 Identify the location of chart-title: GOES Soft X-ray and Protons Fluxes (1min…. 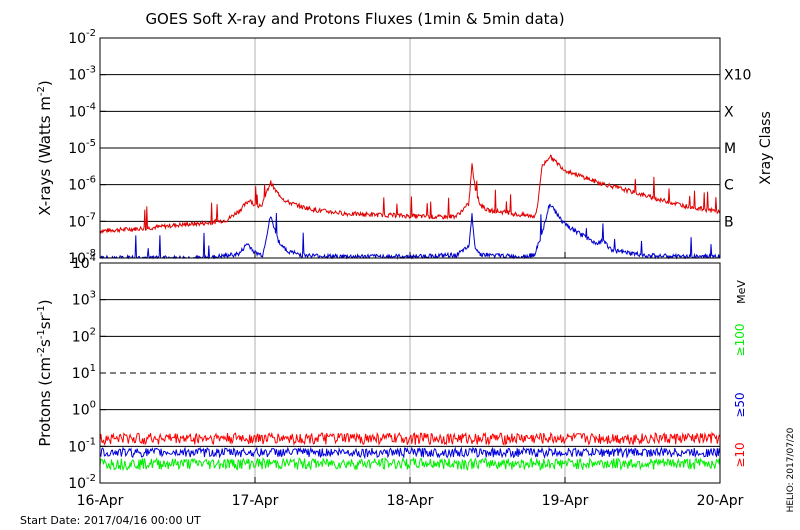
(354, 19).